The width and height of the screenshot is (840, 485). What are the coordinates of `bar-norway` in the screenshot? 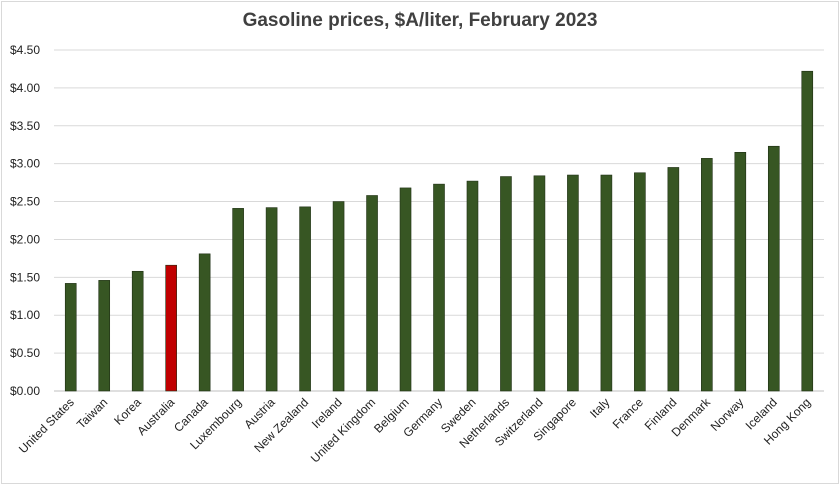 It's located at (740, 272).